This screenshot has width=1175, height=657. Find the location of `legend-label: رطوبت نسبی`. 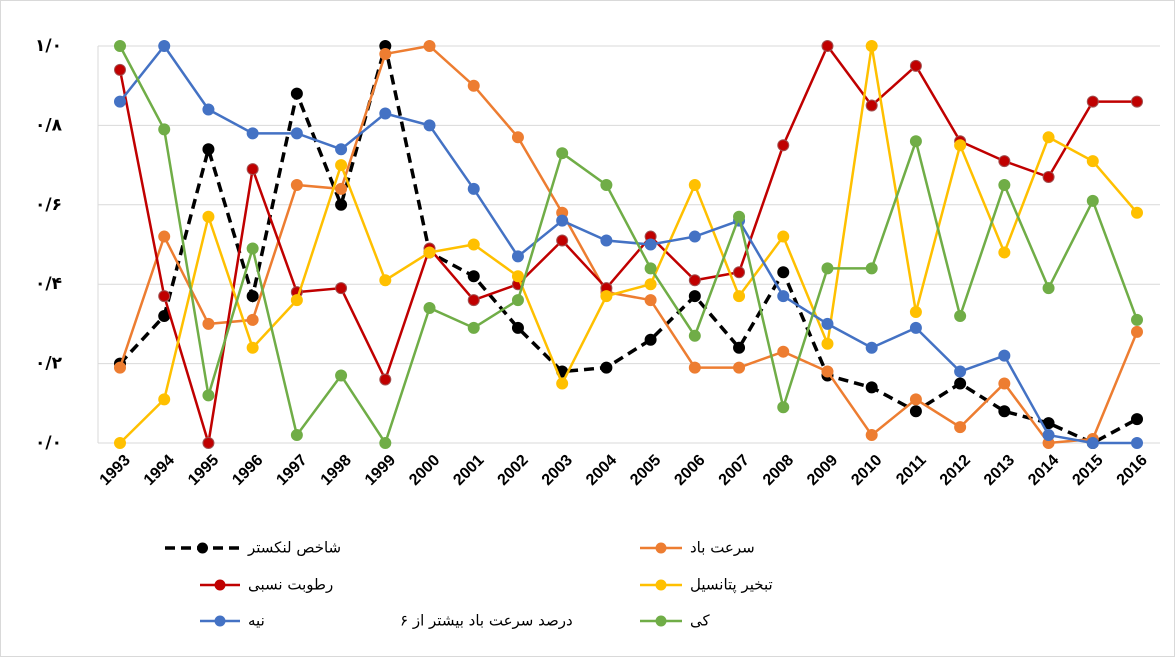

legend-label: رطوبت نسبی is located at coordinates (290, 585).